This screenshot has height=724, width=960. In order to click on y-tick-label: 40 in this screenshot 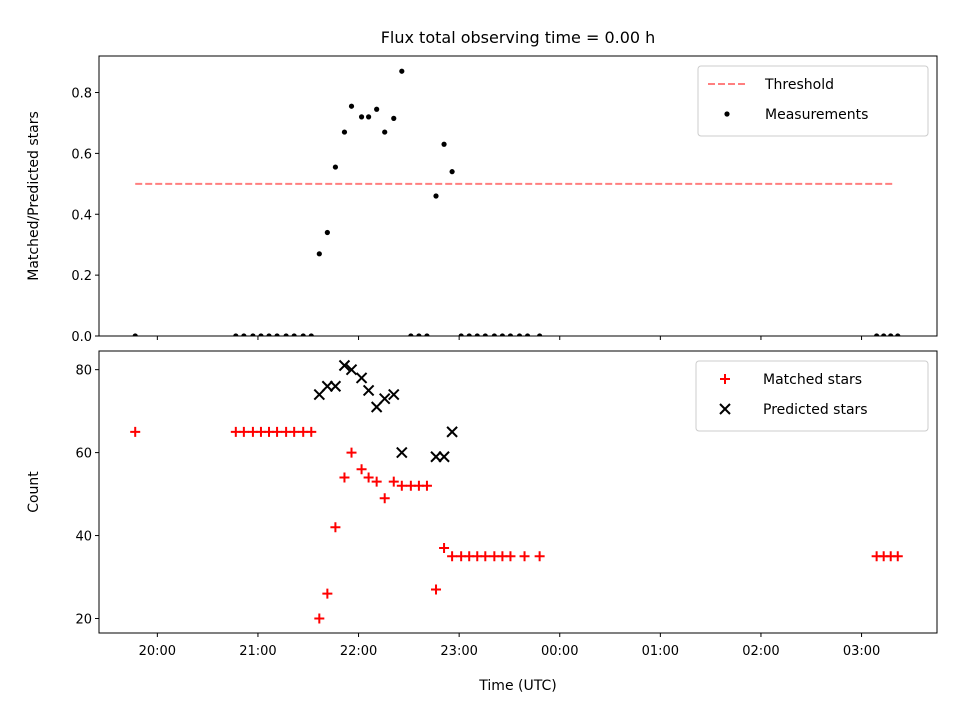, I will do `click(83, 537)`.